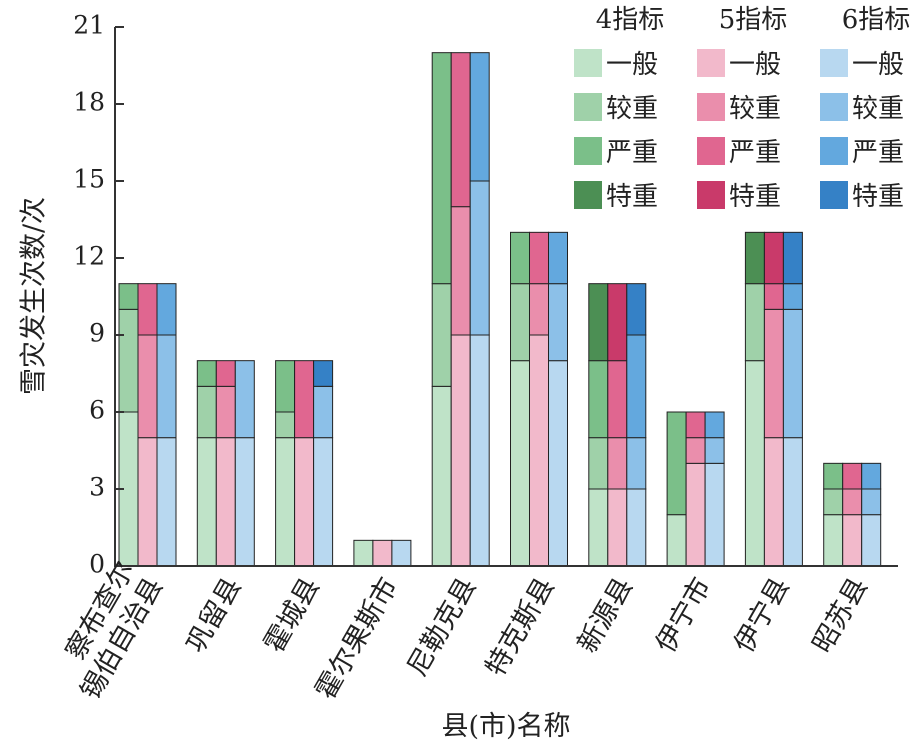 The width and height of the screenshot is (924, 745). I want to click on legend-label: 较重, so click(878, 109).